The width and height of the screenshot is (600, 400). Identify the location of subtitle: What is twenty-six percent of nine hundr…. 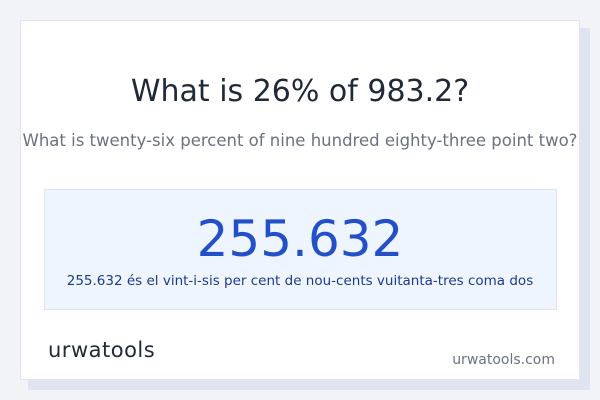
(300, 140).